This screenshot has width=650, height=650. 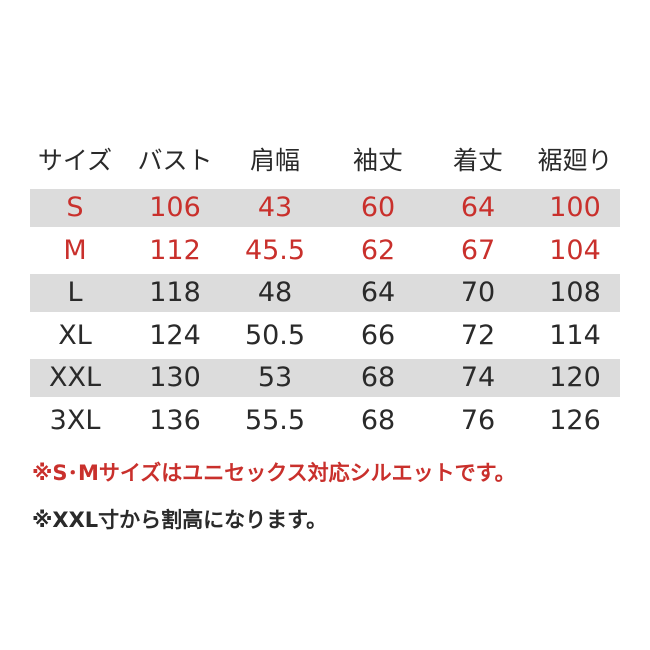 What do you see at coordinates (75, 335) in the screenshot?
I see `cell: XL` at bounding box center [75, 335].